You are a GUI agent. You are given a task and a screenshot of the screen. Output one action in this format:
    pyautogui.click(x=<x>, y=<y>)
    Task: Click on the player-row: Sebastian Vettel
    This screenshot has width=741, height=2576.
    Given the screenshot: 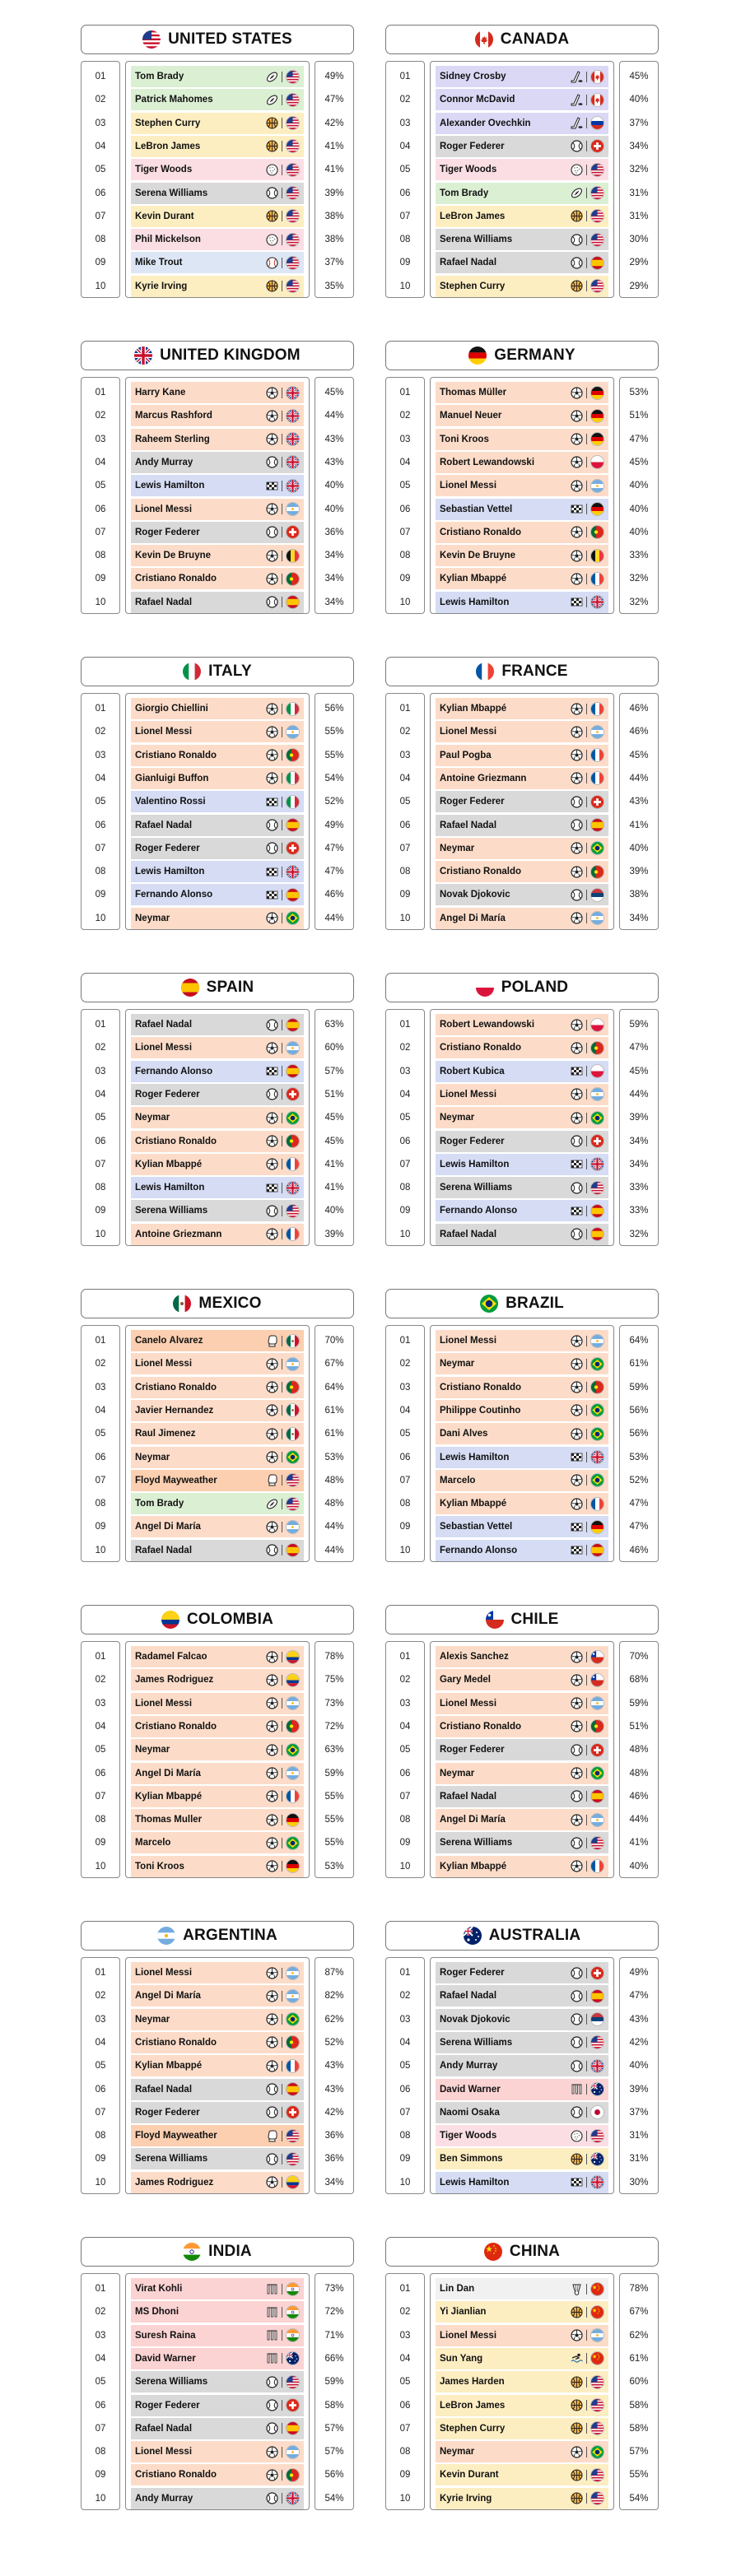 What is the action you would take?
    pyautogui.click(x=522, y=509)
    